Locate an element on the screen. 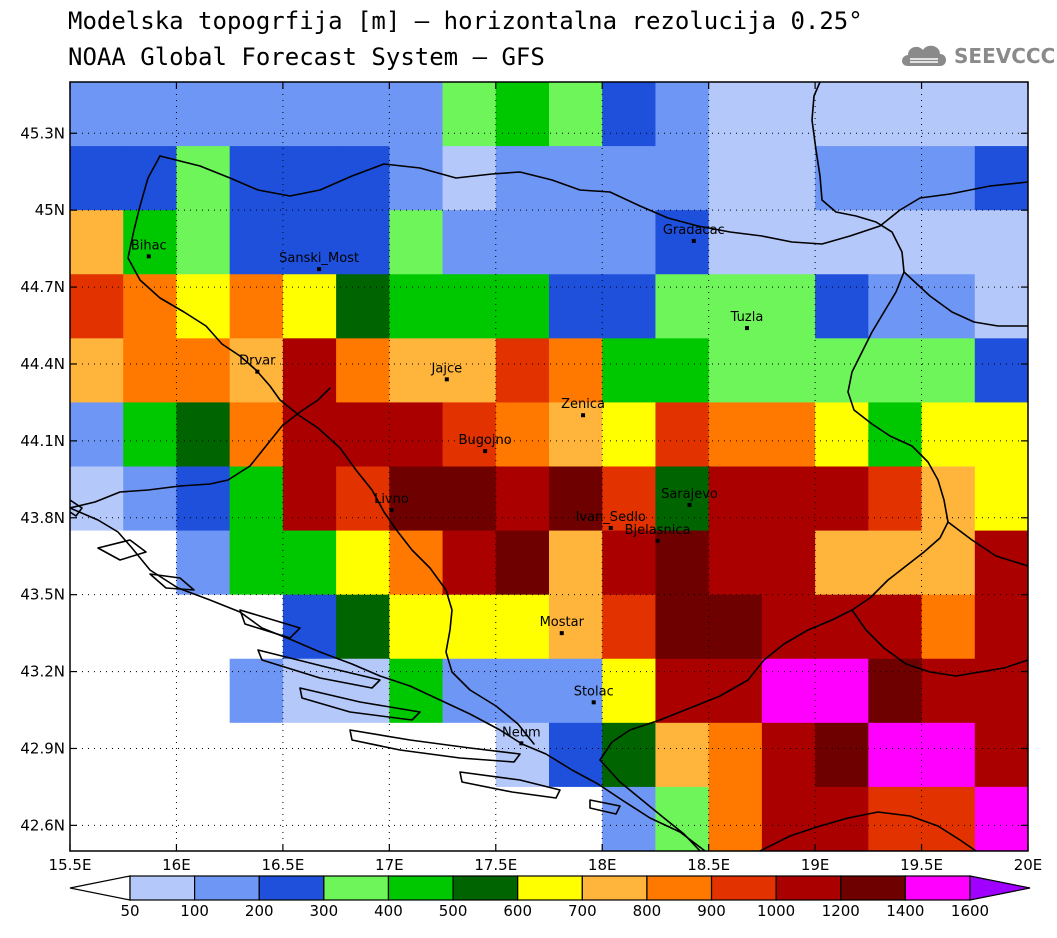 The height and width of the screenshot is (938, 1057). city-label: Stolac is located at coordinates (594, 691).